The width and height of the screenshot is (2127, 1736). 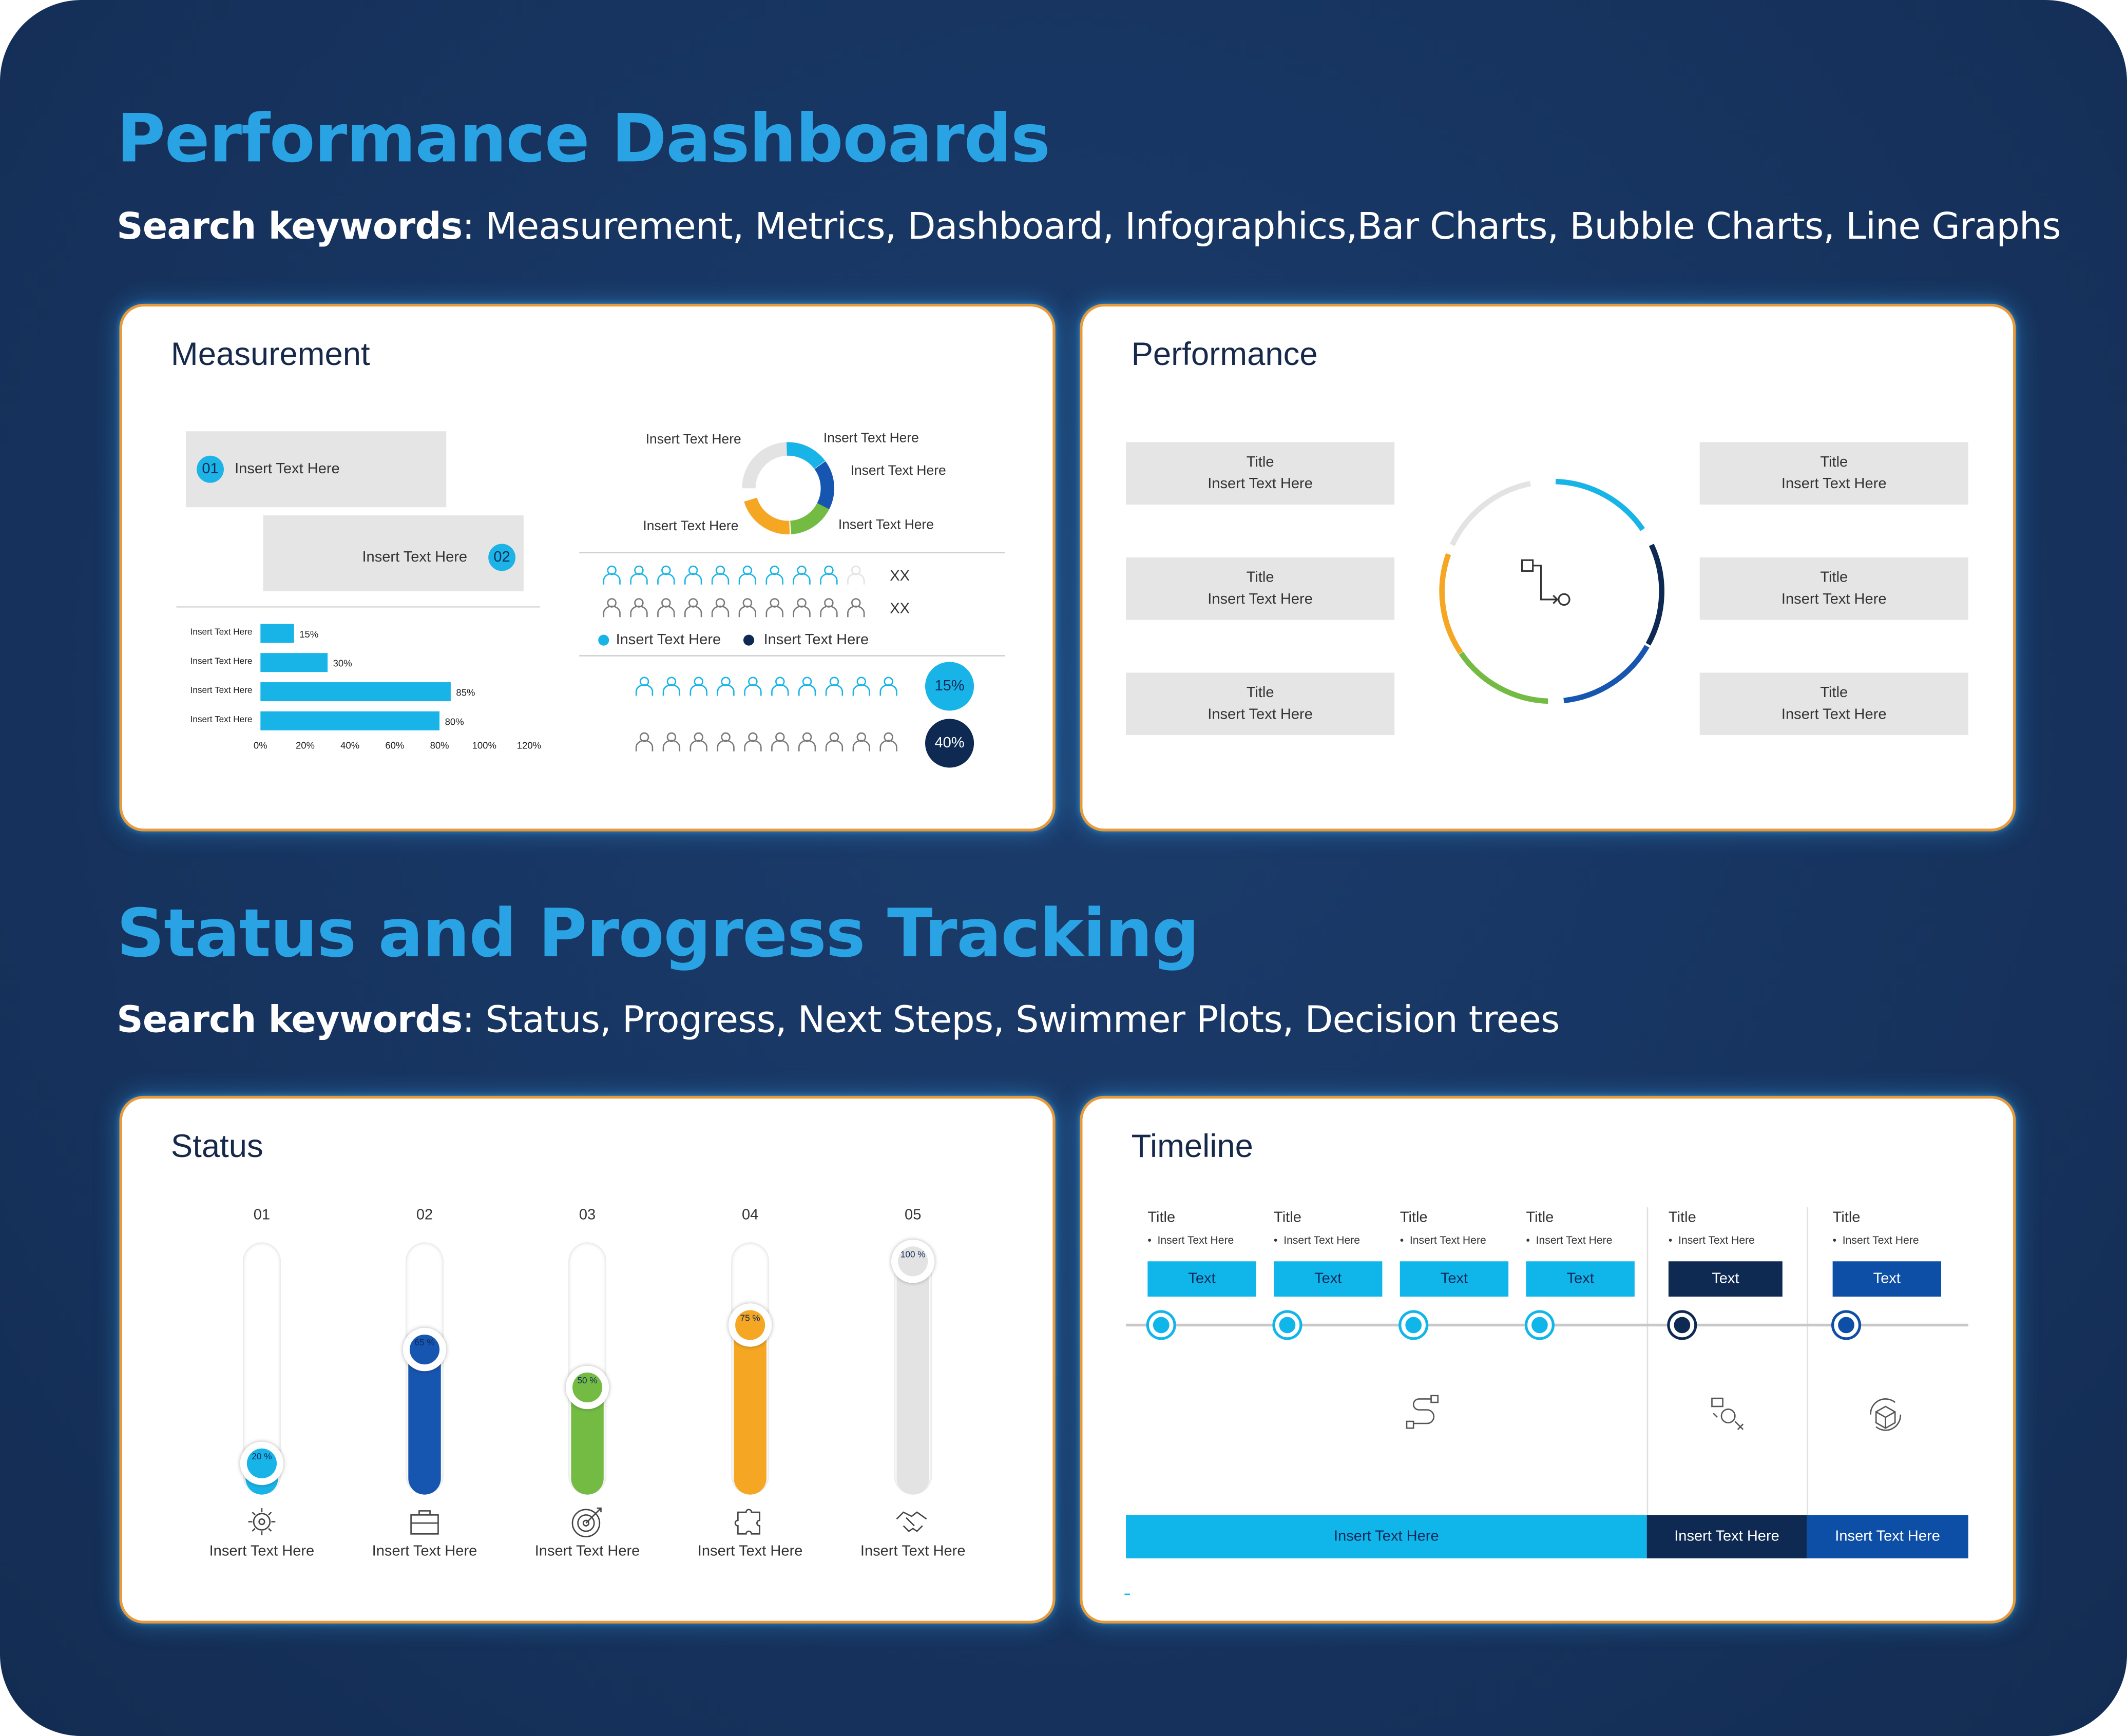 I want to click on donut-chart, so click(x=788, y=488).